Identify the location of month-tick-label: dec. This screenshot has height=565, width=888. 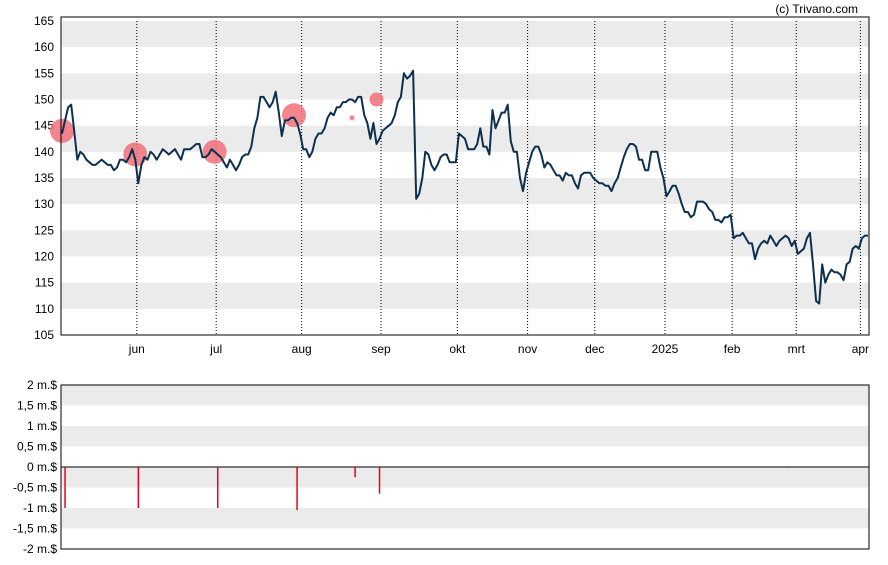
(594, 349).